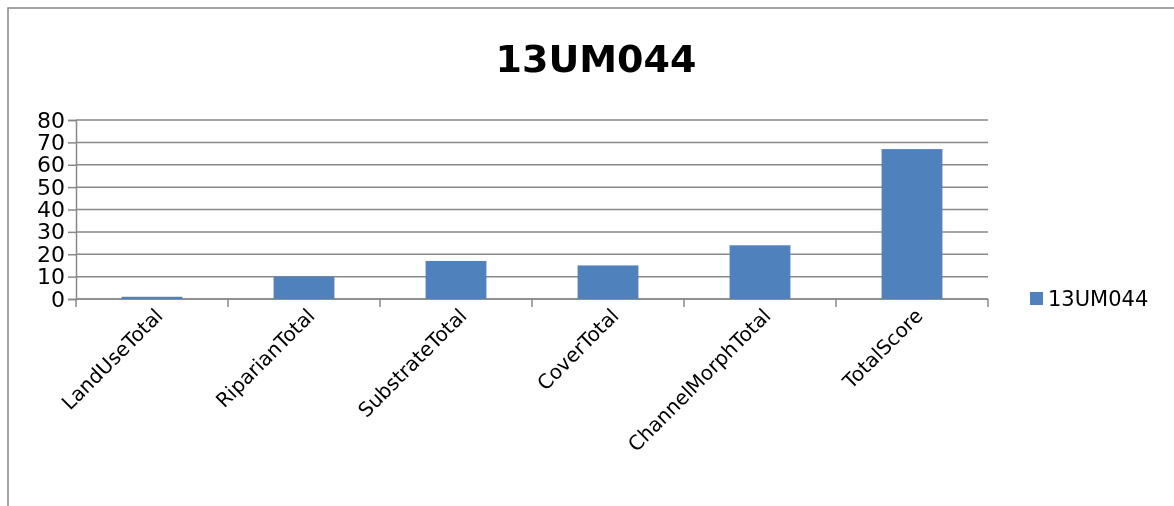 The height and width of the screenshot is (506, 1174). Describe the element at coordinates (596, 59) in the screenshot. I see `chart-title: 13UM044` at that location.